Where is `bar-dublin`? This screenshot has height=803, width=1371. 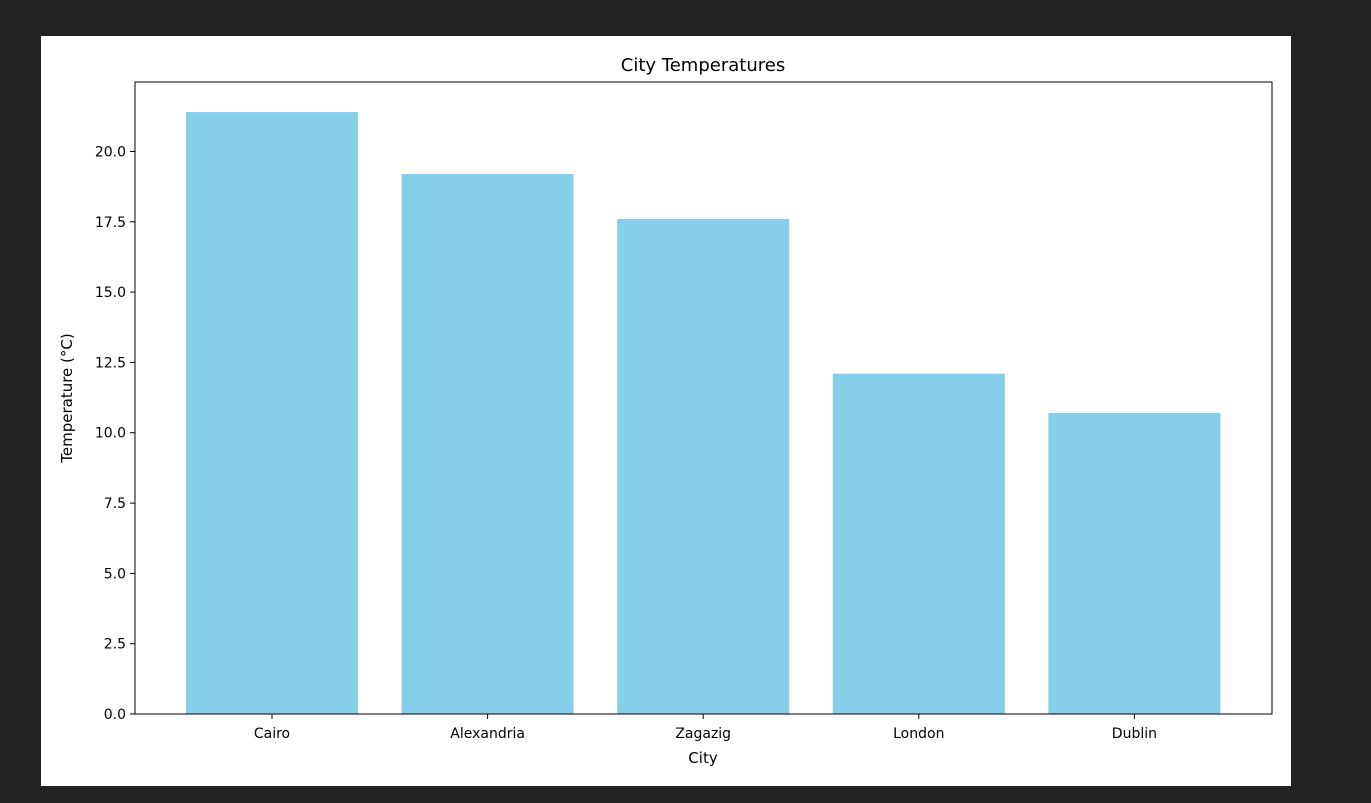 bar-dublin is located at coordinates (1134, 563).